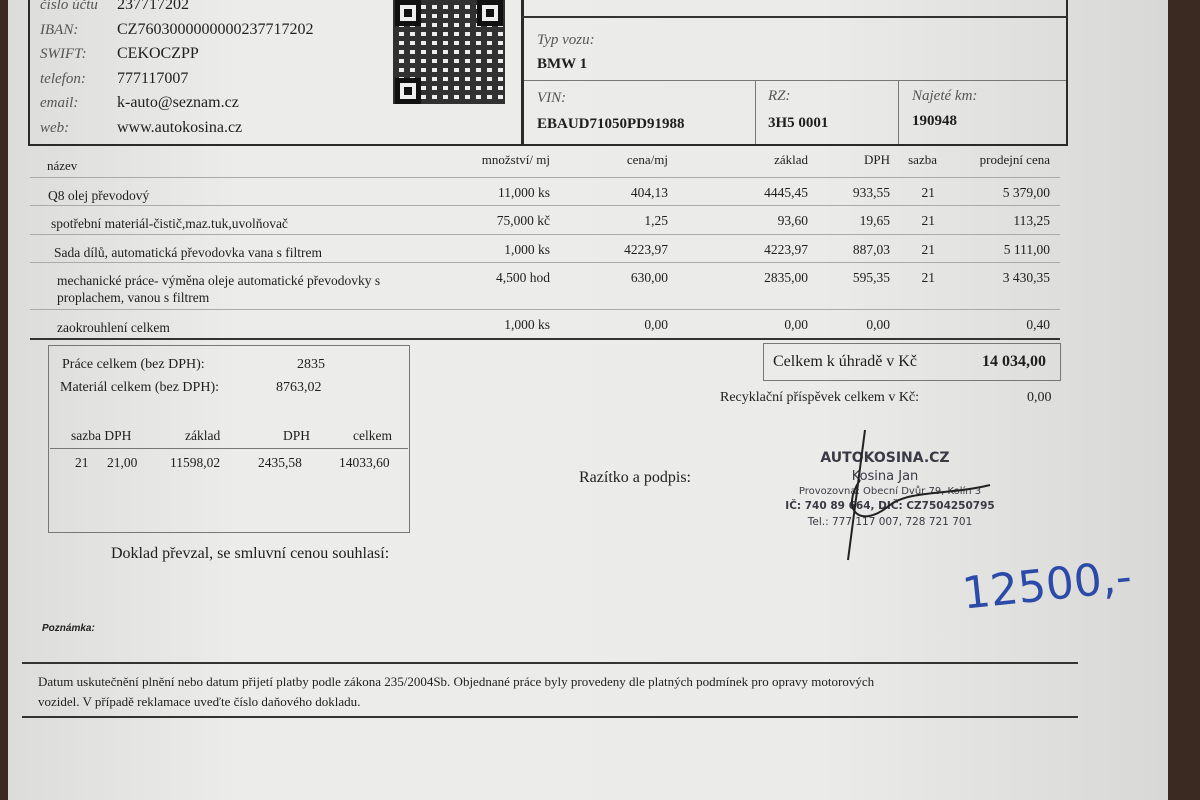  I want to click on vat-base: 11598,02, so click(195, 462).